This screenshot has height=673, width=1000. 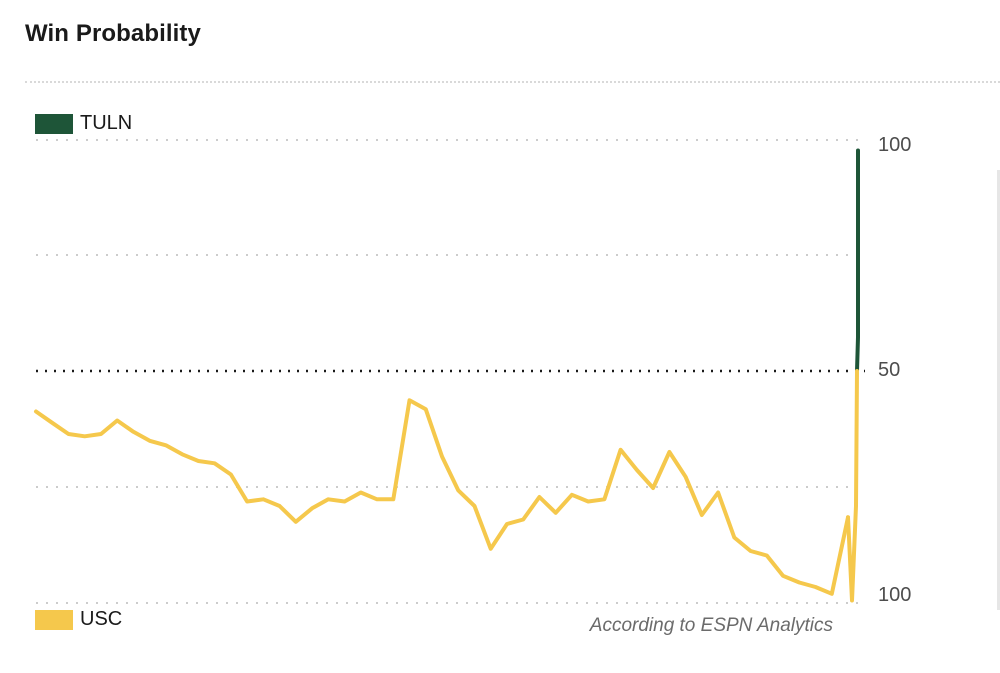 I want to click on series-line-usc-final, so click(x=852, y=486).